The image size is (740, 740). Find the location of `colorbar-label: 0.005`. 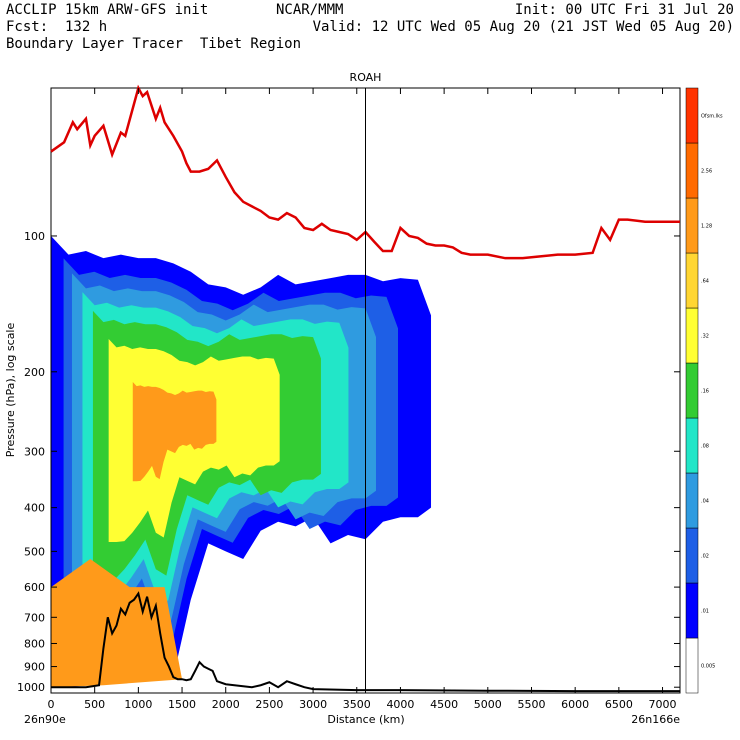

colorbar-label: 0.005 is located at coordinates (708, 667).